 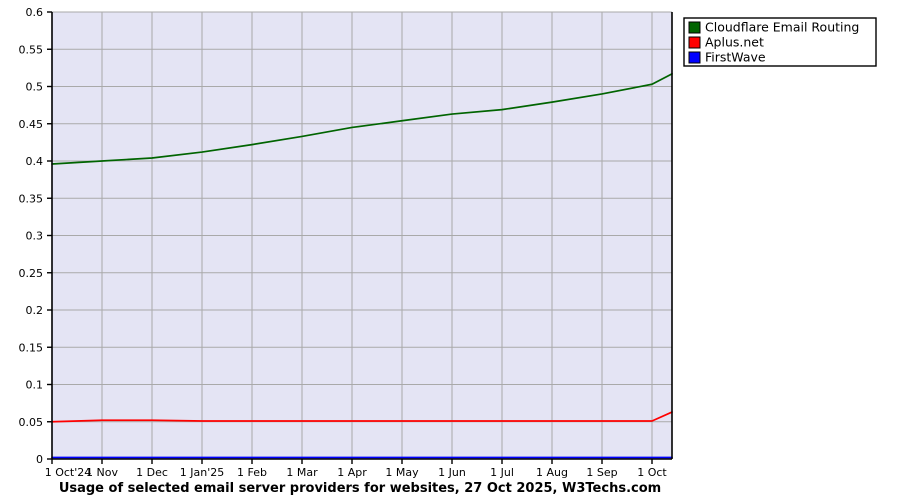 I want to click on x-tick-label: 1 Oct'24, so click(x=68, y=472).